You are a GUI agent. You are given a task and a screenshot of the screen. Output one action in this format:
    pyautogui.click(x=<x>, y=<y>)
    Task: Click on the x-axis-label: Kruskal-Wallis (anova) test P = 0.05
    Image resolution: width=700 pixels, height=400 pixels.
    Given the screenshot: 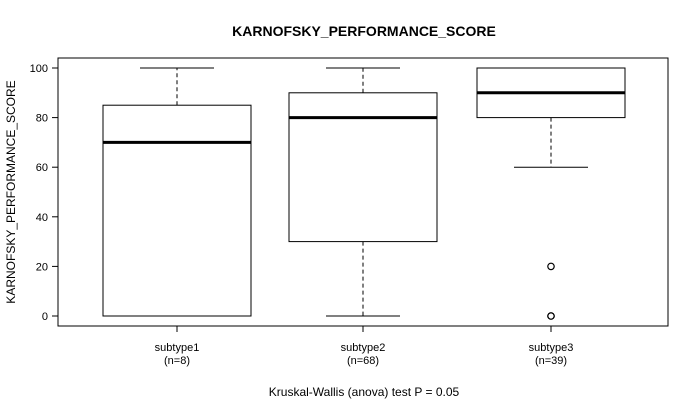 What is the action you would take?
    pyautogui.click(x=364, y=392)
    